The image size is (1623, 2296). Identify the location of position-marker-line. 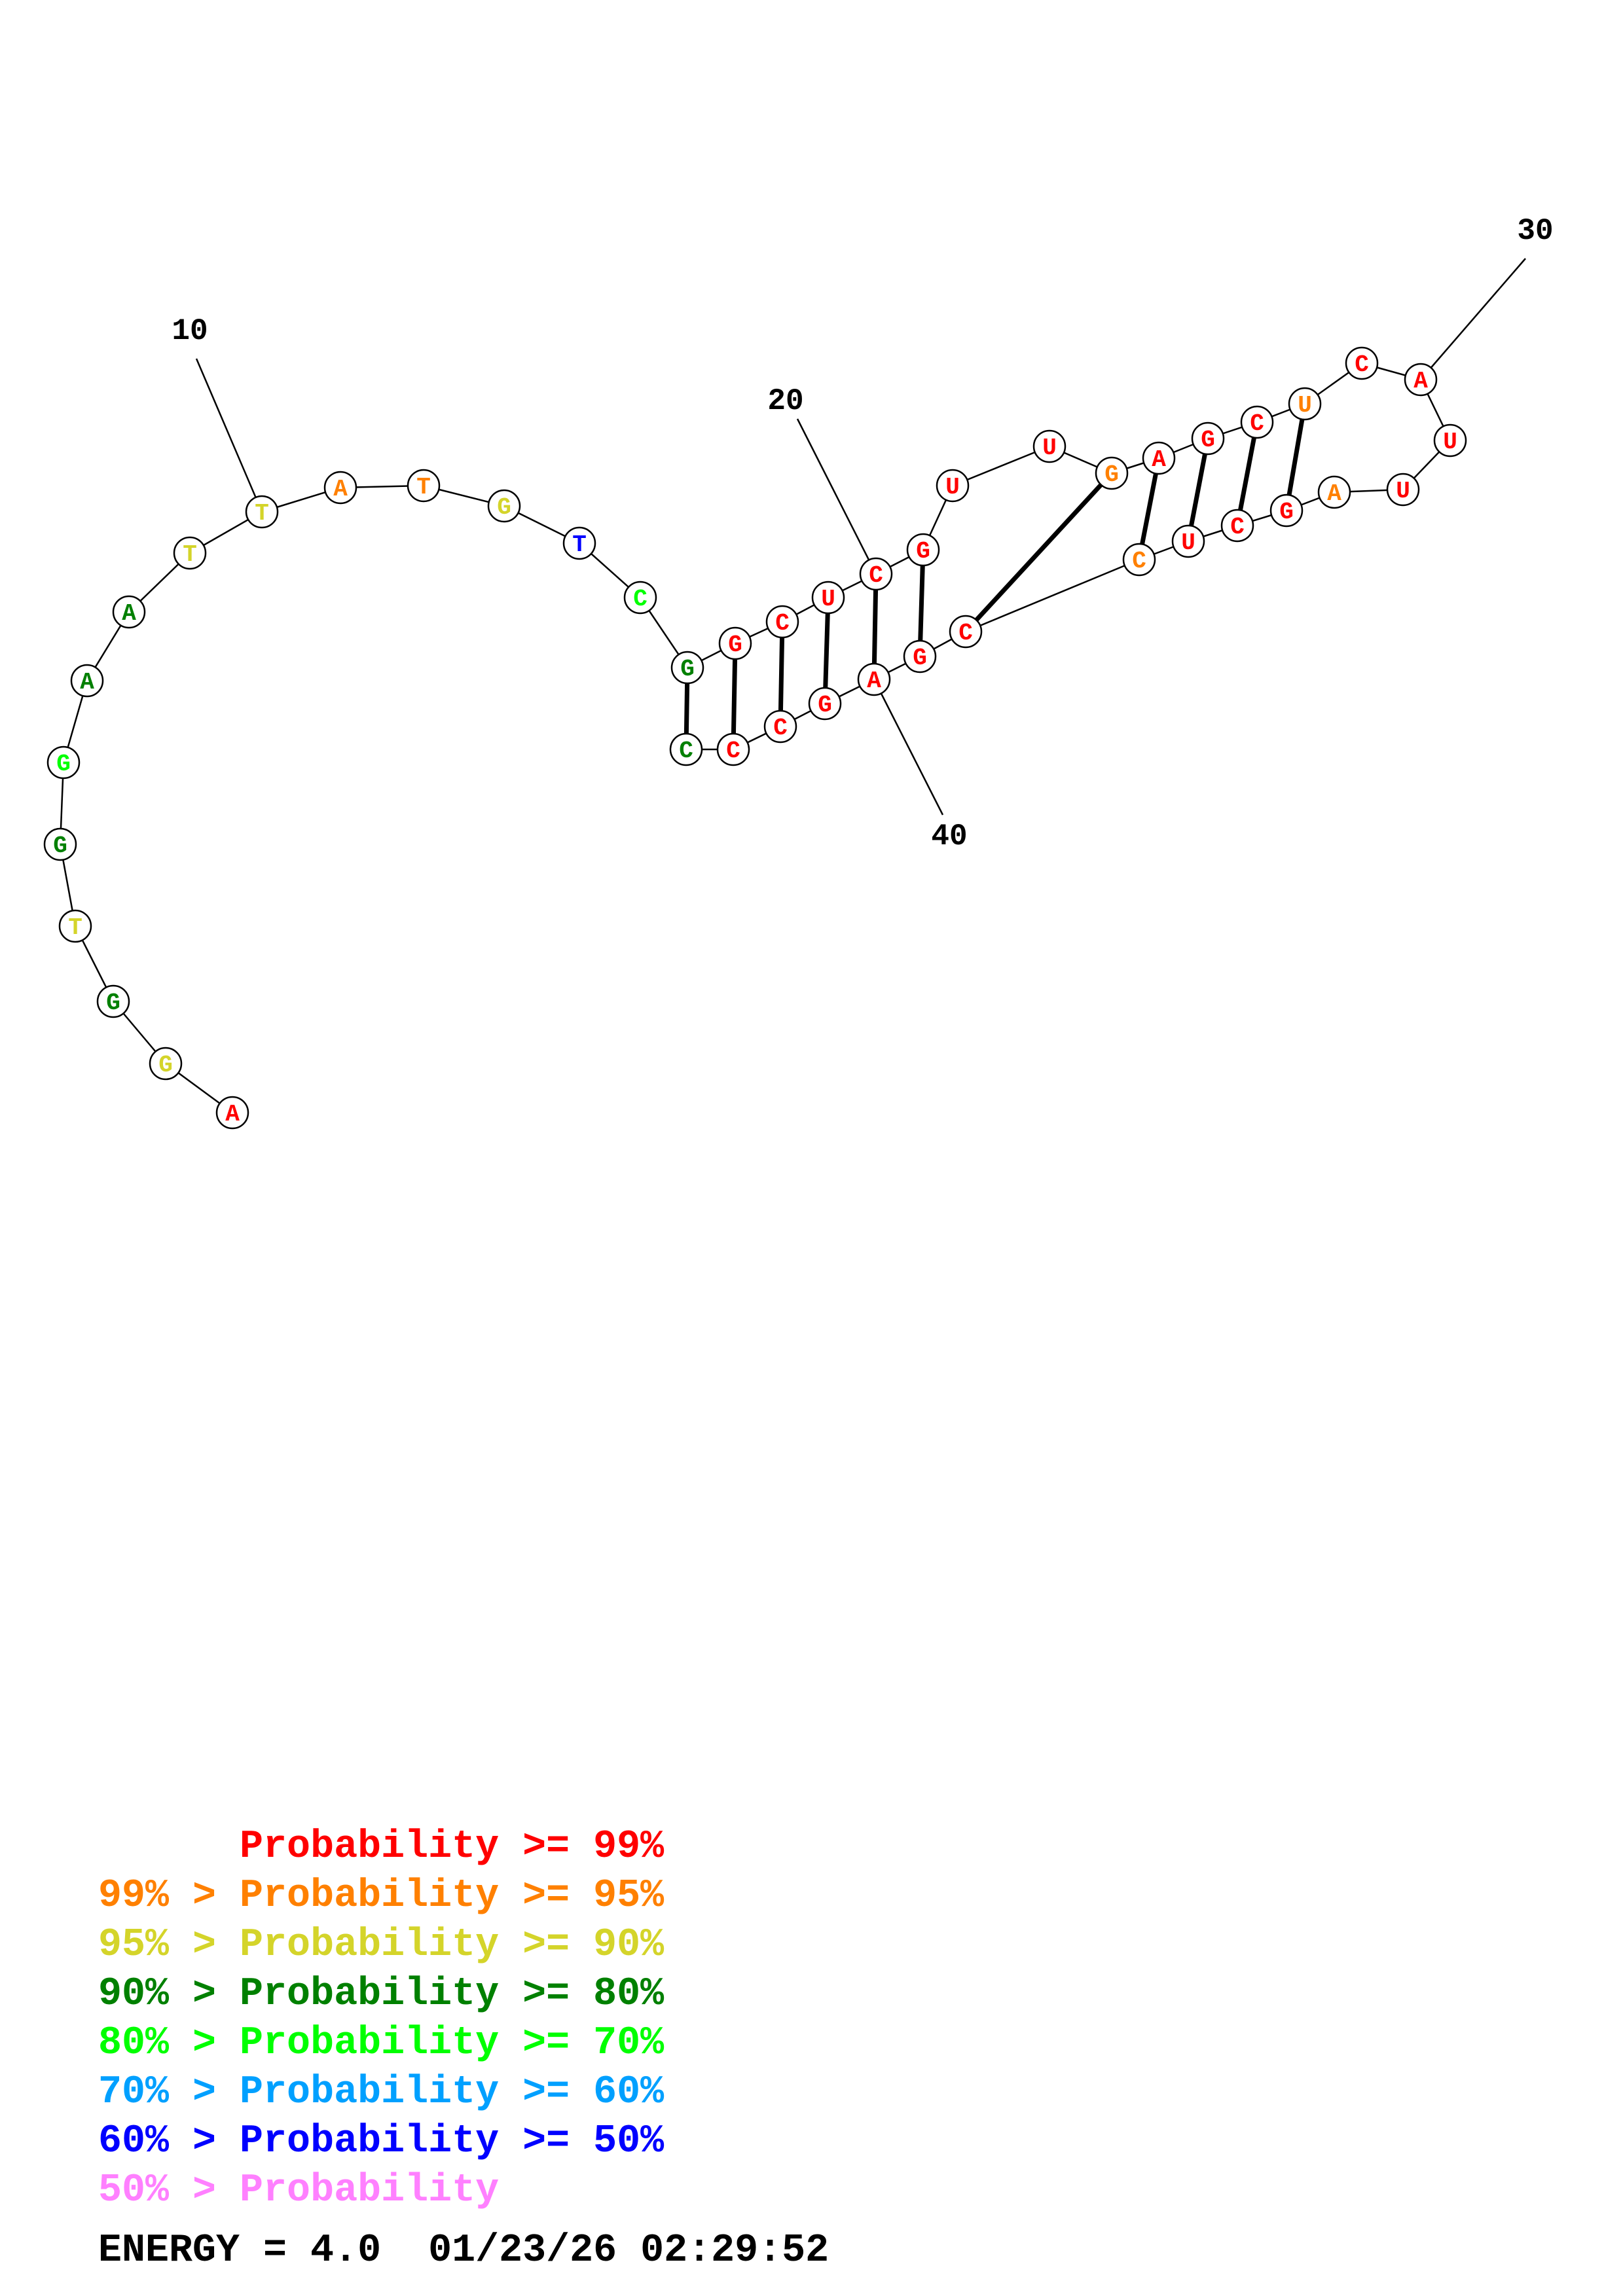
(836, 496).